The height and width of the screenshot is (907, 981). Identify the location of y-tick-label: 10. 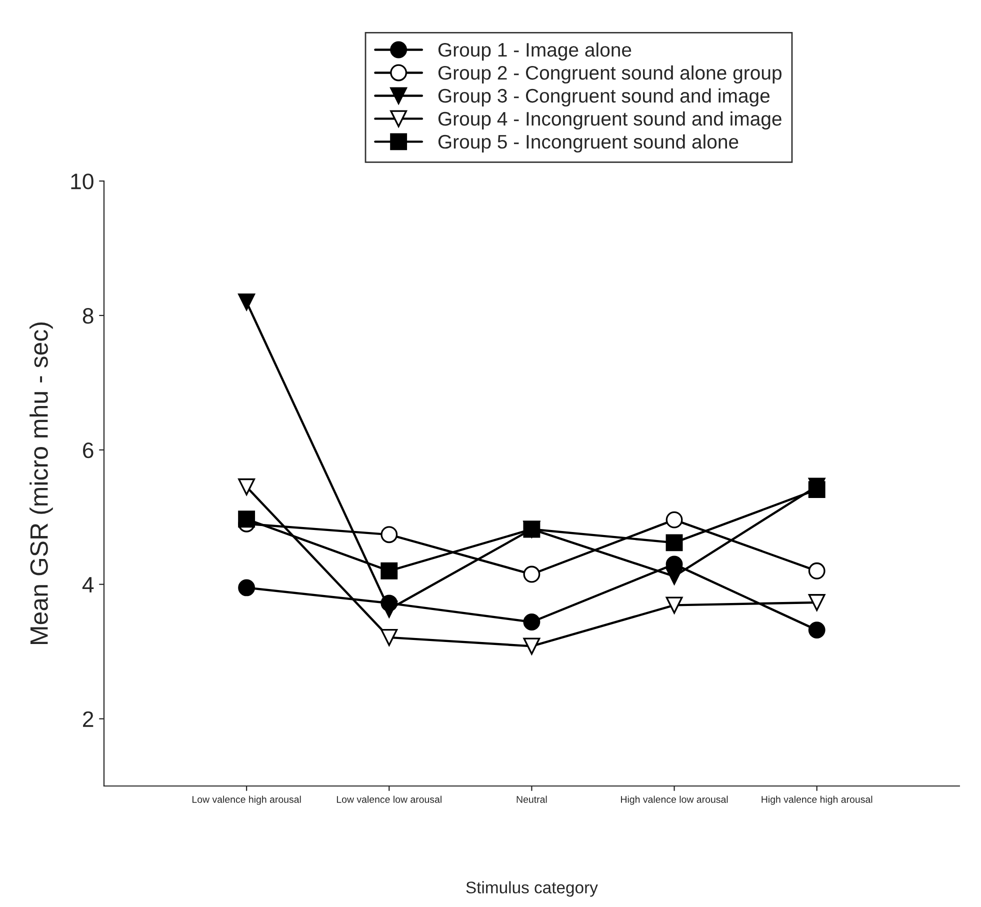
(82, 182).